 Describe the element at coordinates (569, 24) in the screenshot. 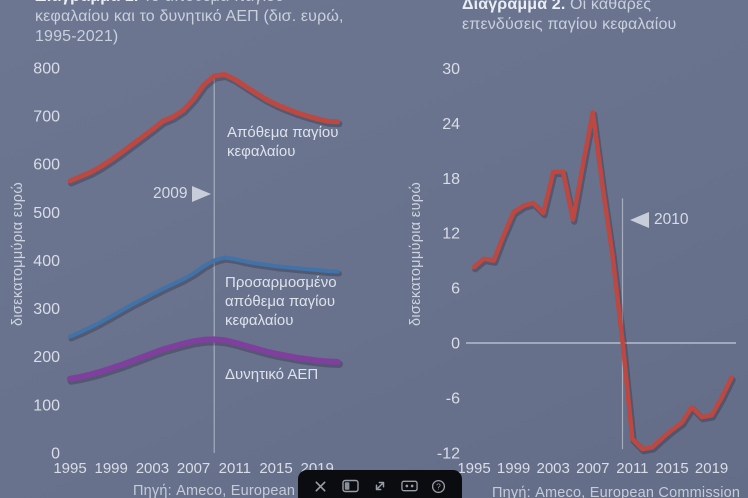

I see `right-title-line2: επενδύσεις παγίου κεφαλαίου` at that location.